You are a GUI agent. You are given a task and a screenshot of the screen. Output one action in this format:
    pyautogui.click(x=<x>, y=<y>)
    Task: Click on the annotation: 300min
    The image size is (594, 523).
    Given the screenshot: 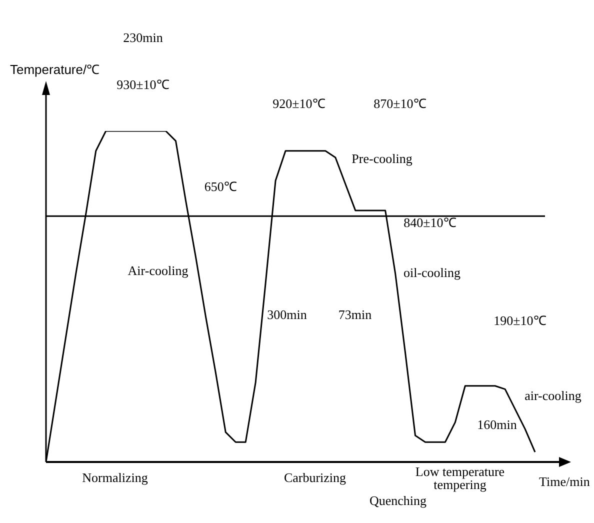 What is the action you would take?
    pyautogui.click(x=287, y=314)
    